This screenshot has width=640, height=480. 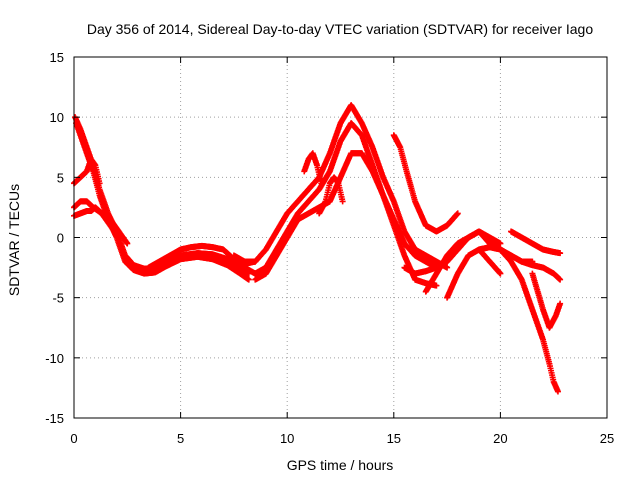 I want to click on x-tick-label: 15, so click(x=394, y=438).